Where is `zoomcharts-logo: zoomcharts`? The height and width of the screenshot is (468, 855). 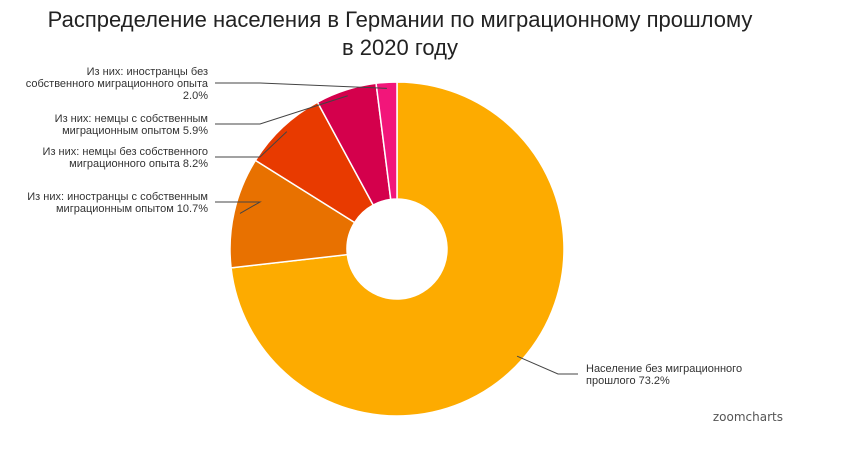 zoomcharts-logo: zoomcharts is located at coordinates (747, 417).